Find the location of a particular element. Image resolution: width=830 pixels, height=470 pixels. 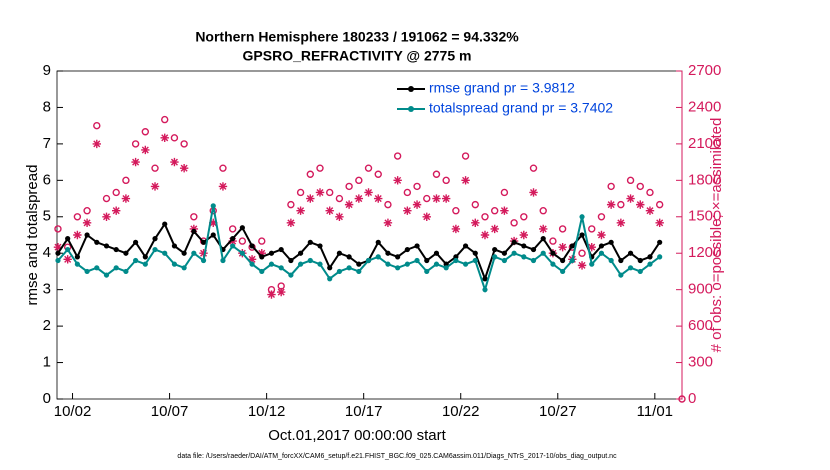

legend-label: rmse grand pr = 3.9812 is located at coordinates (502, 88).